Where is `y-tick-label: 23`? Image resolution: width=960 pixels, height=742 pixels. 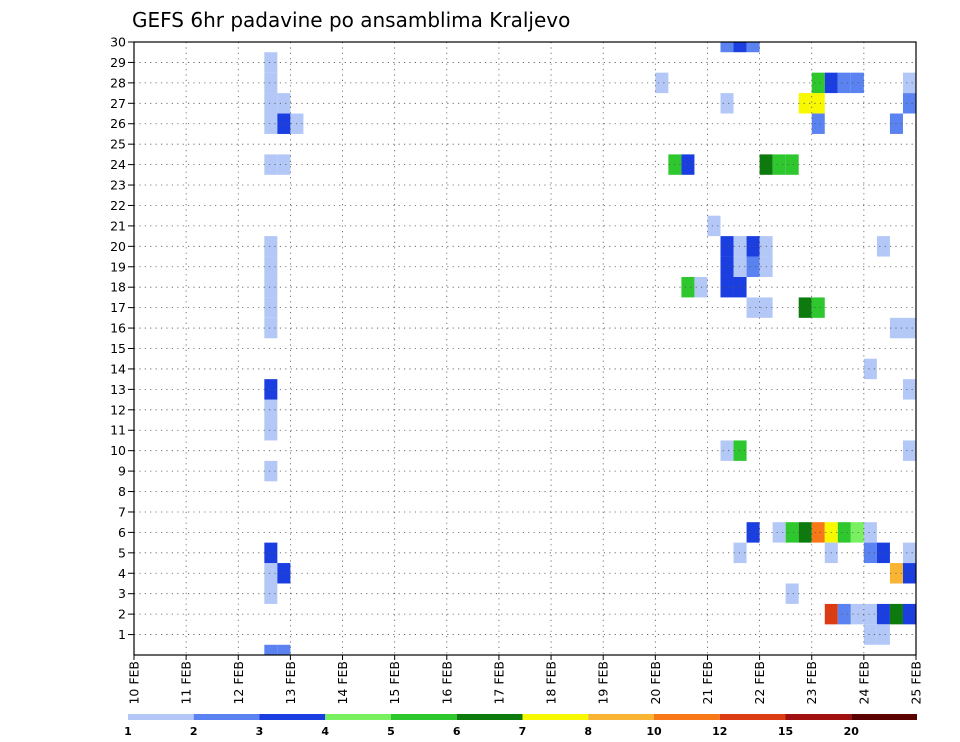 y-tick-label: 23 is located at coordinates (118, 185).